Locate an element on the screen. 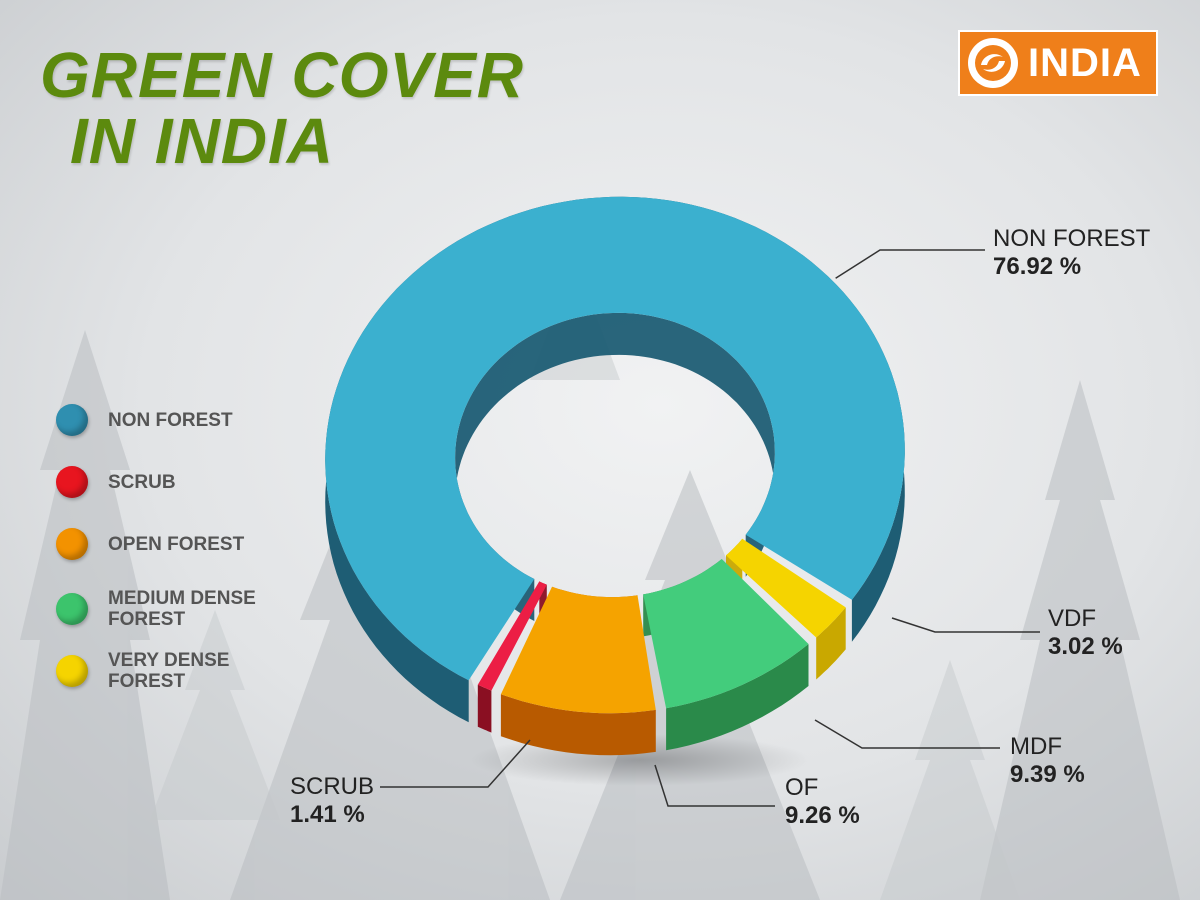 The image size is (1200, 900). legend-label: OPEN FOREST is located at coordinates (176, 544).